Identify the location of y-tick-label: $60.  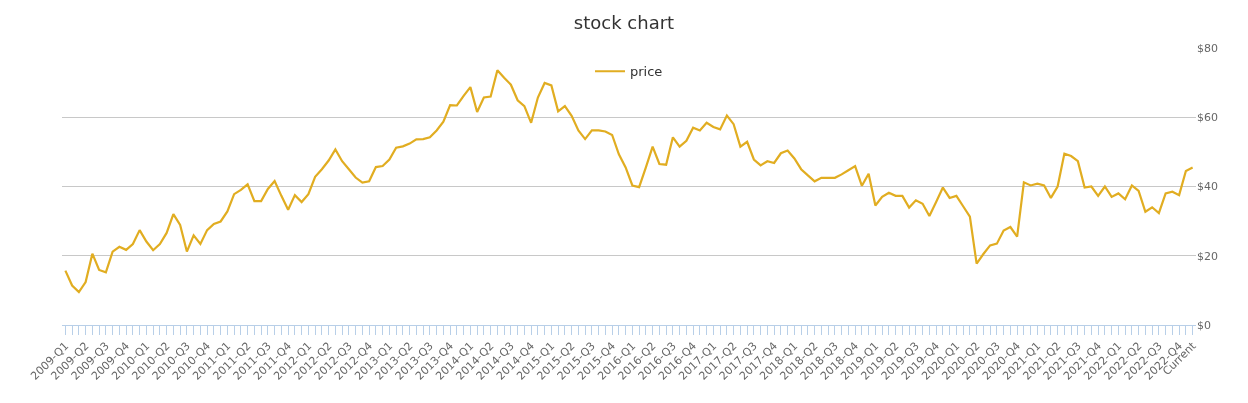
(1207, 118).